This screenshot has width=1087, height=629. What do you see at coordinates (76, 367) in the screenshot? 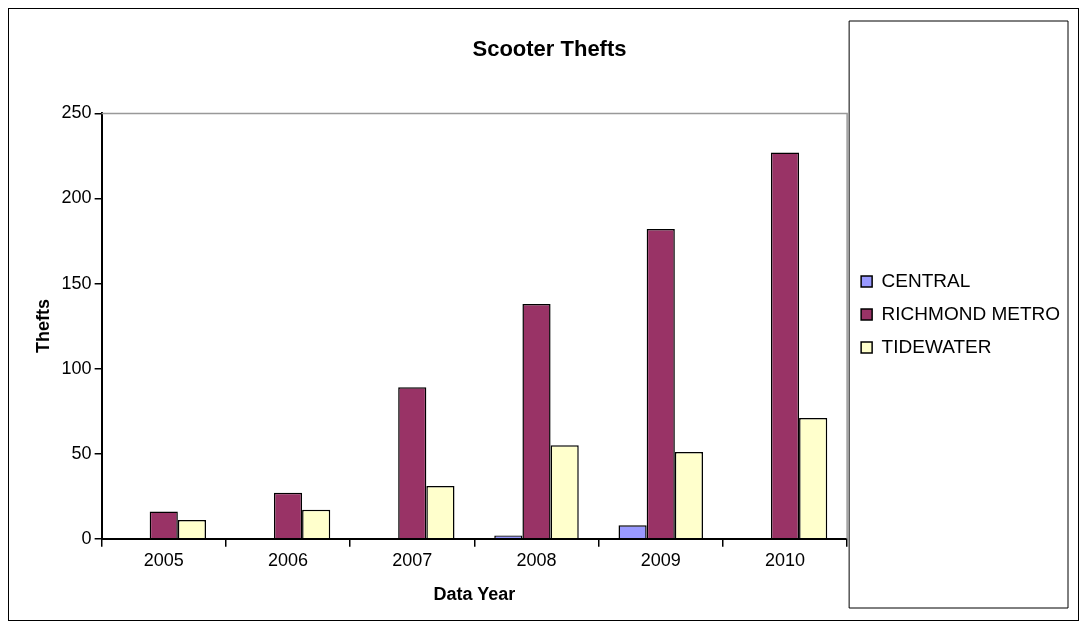
I see `y-tick-label: 100` at bounding box center [76, 367].